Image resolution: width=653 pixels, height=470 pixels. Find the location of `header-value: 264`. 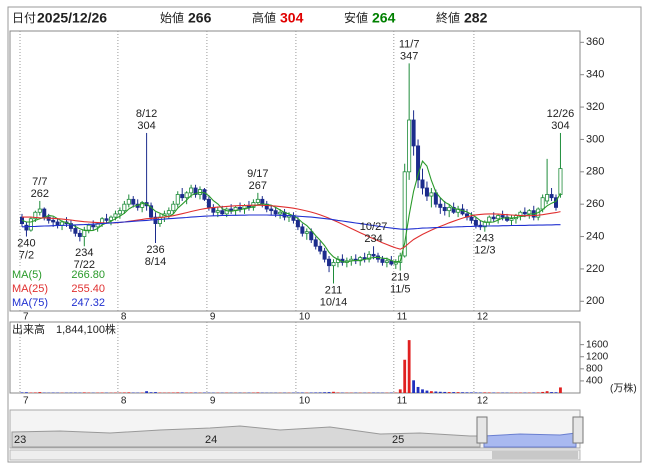

header-value: 264 is located at coordinates (384, 18).